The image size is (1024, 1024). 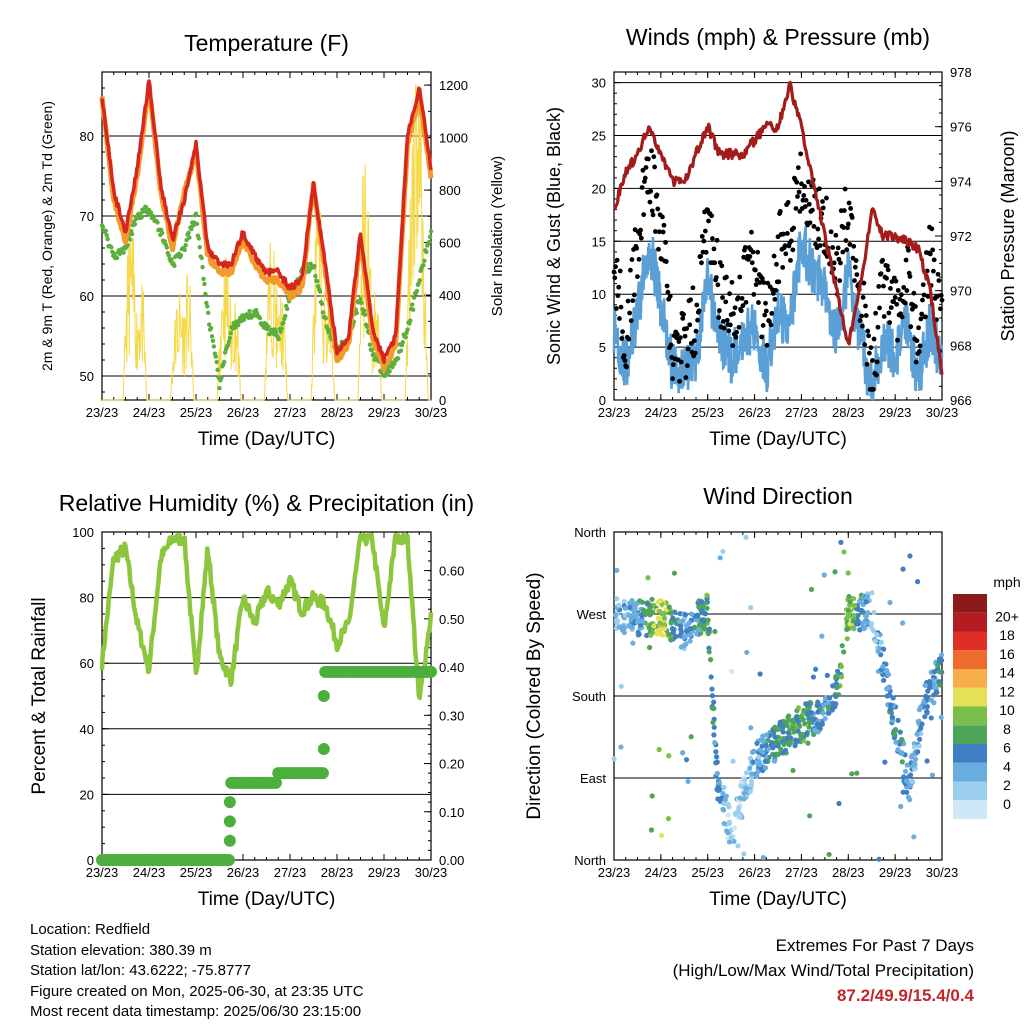 What do you see at coordinates (102, 412) in the screenshot?
I see `temp-xtick-label: 23/23` at bounding box center [102, 412].